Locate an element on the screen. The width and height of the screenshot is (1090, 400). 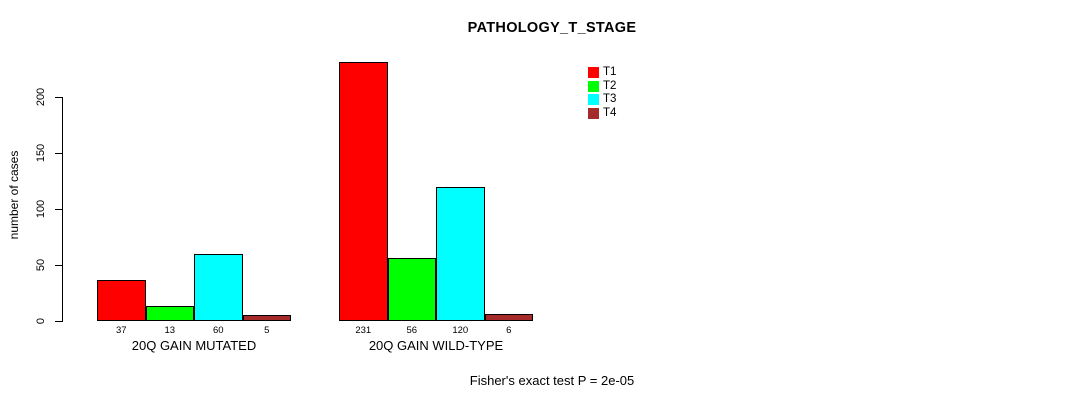
y-axis-tick-label: 150 is located at coordinates (41, 153).